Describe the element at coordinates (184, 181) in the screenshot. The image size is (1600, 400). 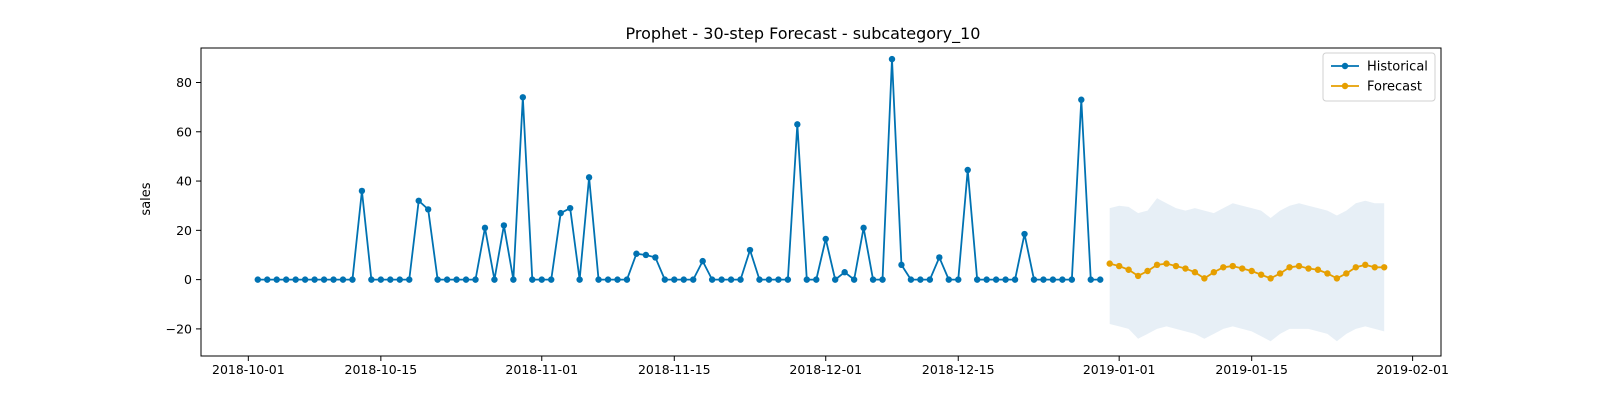
I see `y-tick-label: 40` at that location.